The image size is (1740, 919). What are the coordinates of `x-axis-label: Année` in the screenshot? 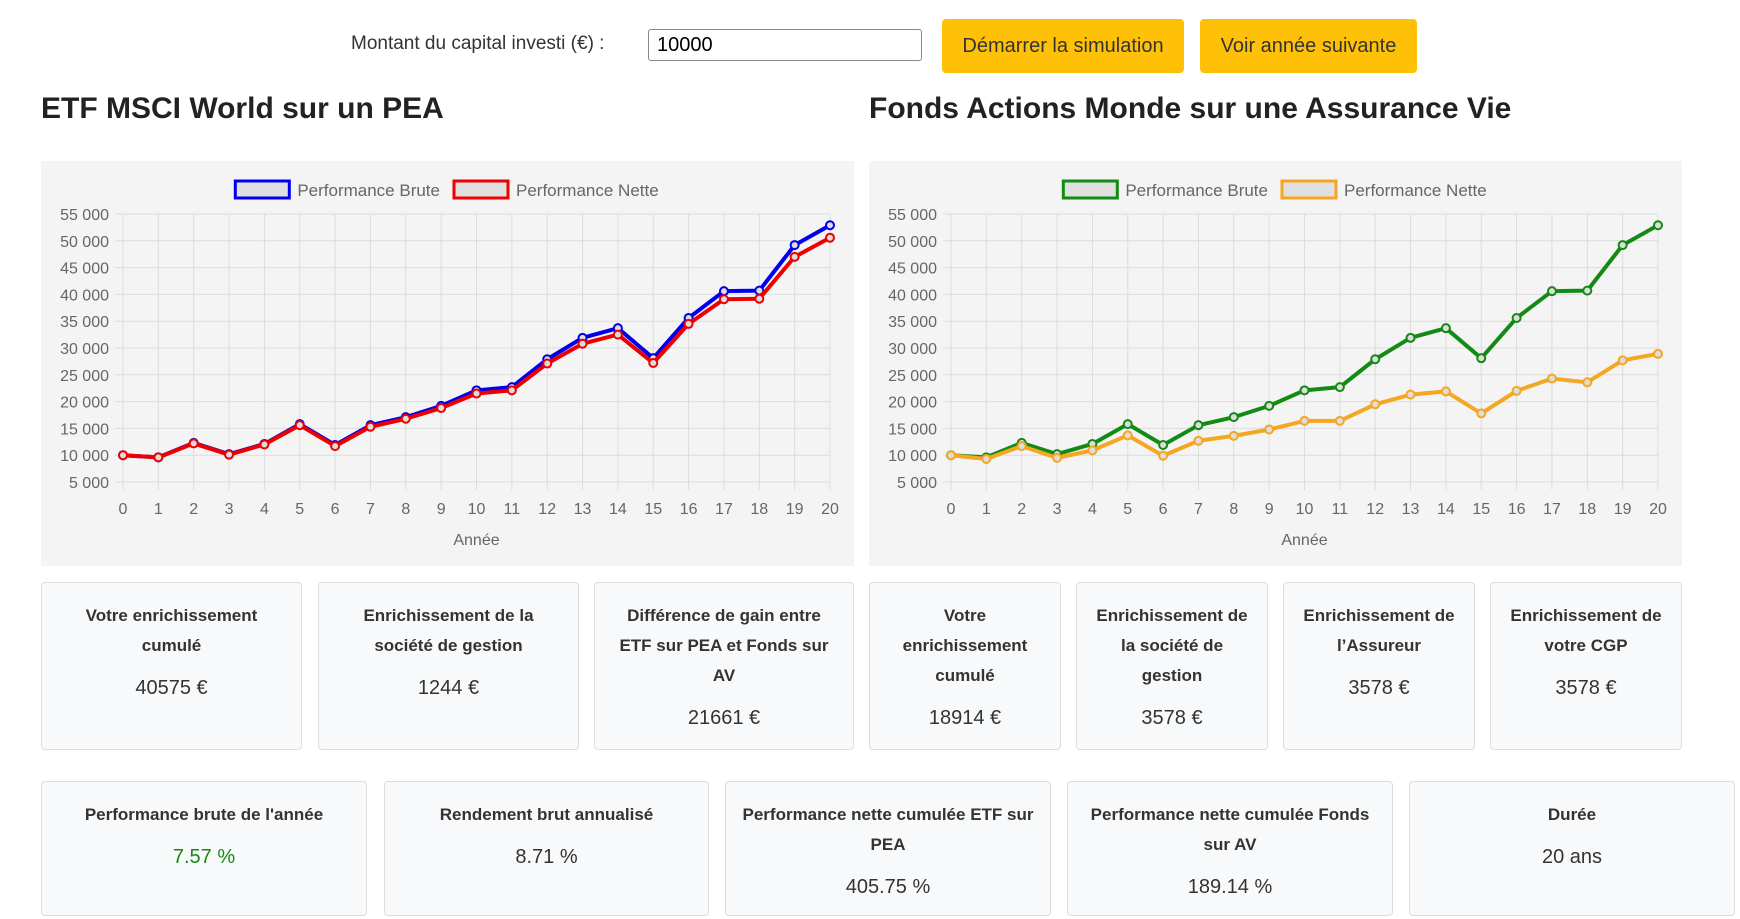 It's located at (476, 540).